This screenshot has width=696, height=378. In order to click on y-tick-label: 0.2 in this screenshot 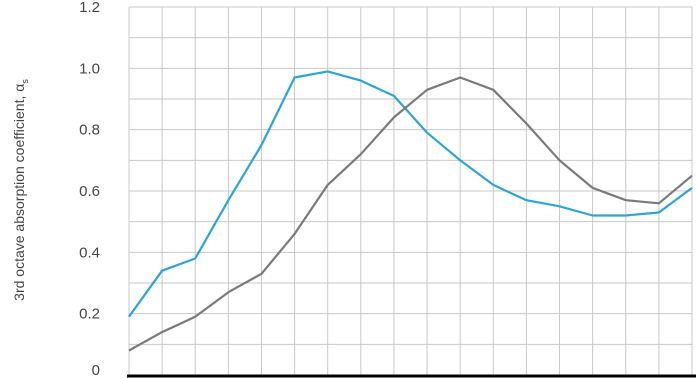, I will do `click(89, 314)`.